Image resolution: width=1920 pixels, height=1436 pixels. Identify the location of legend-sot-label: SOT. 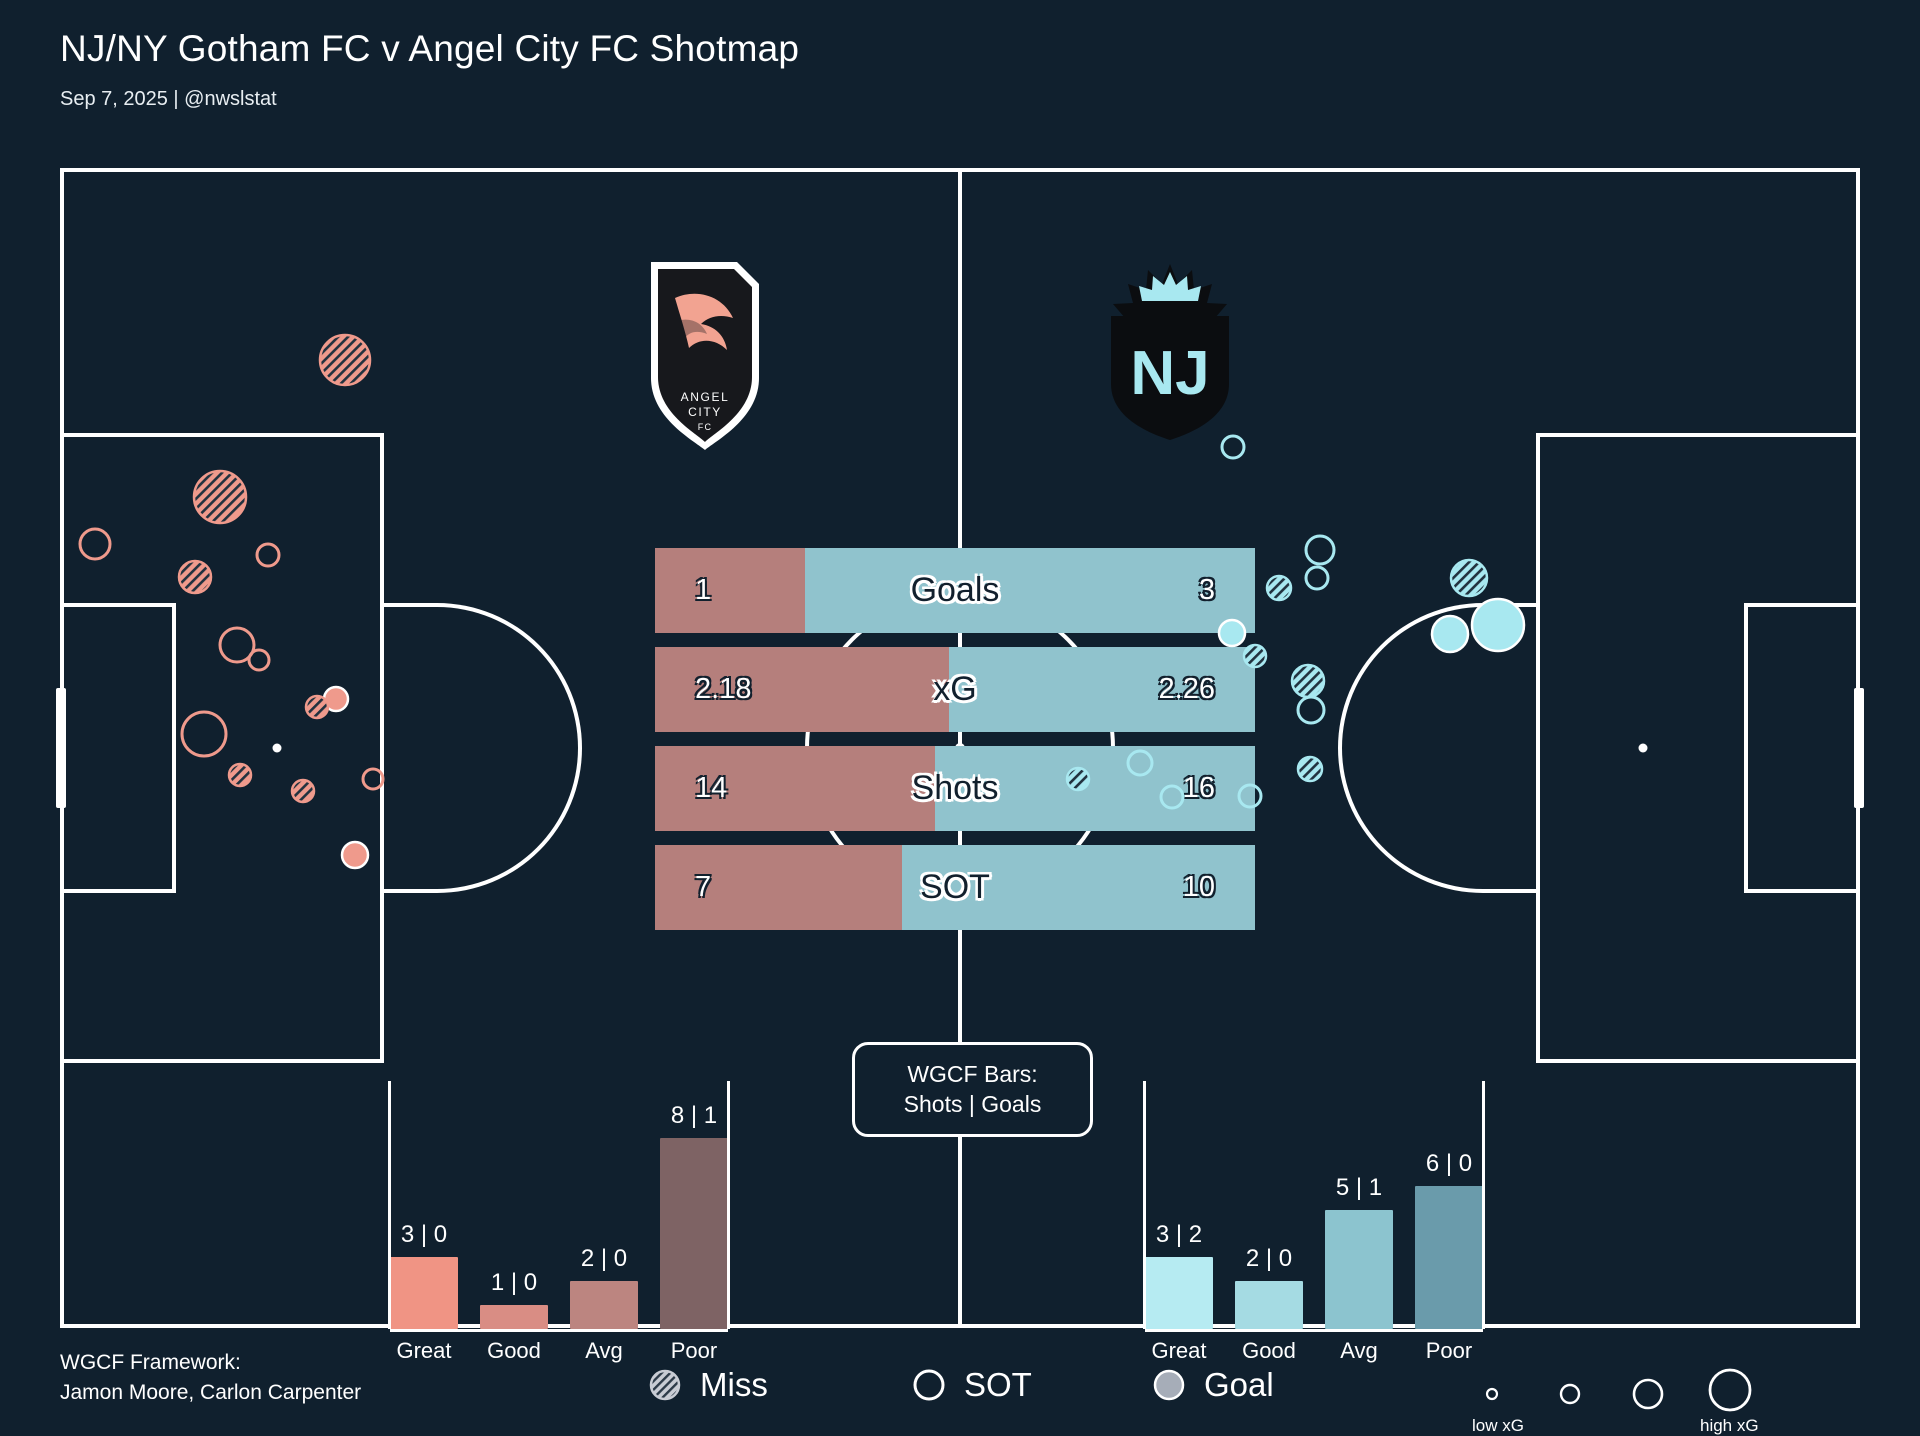
(998, 1384).